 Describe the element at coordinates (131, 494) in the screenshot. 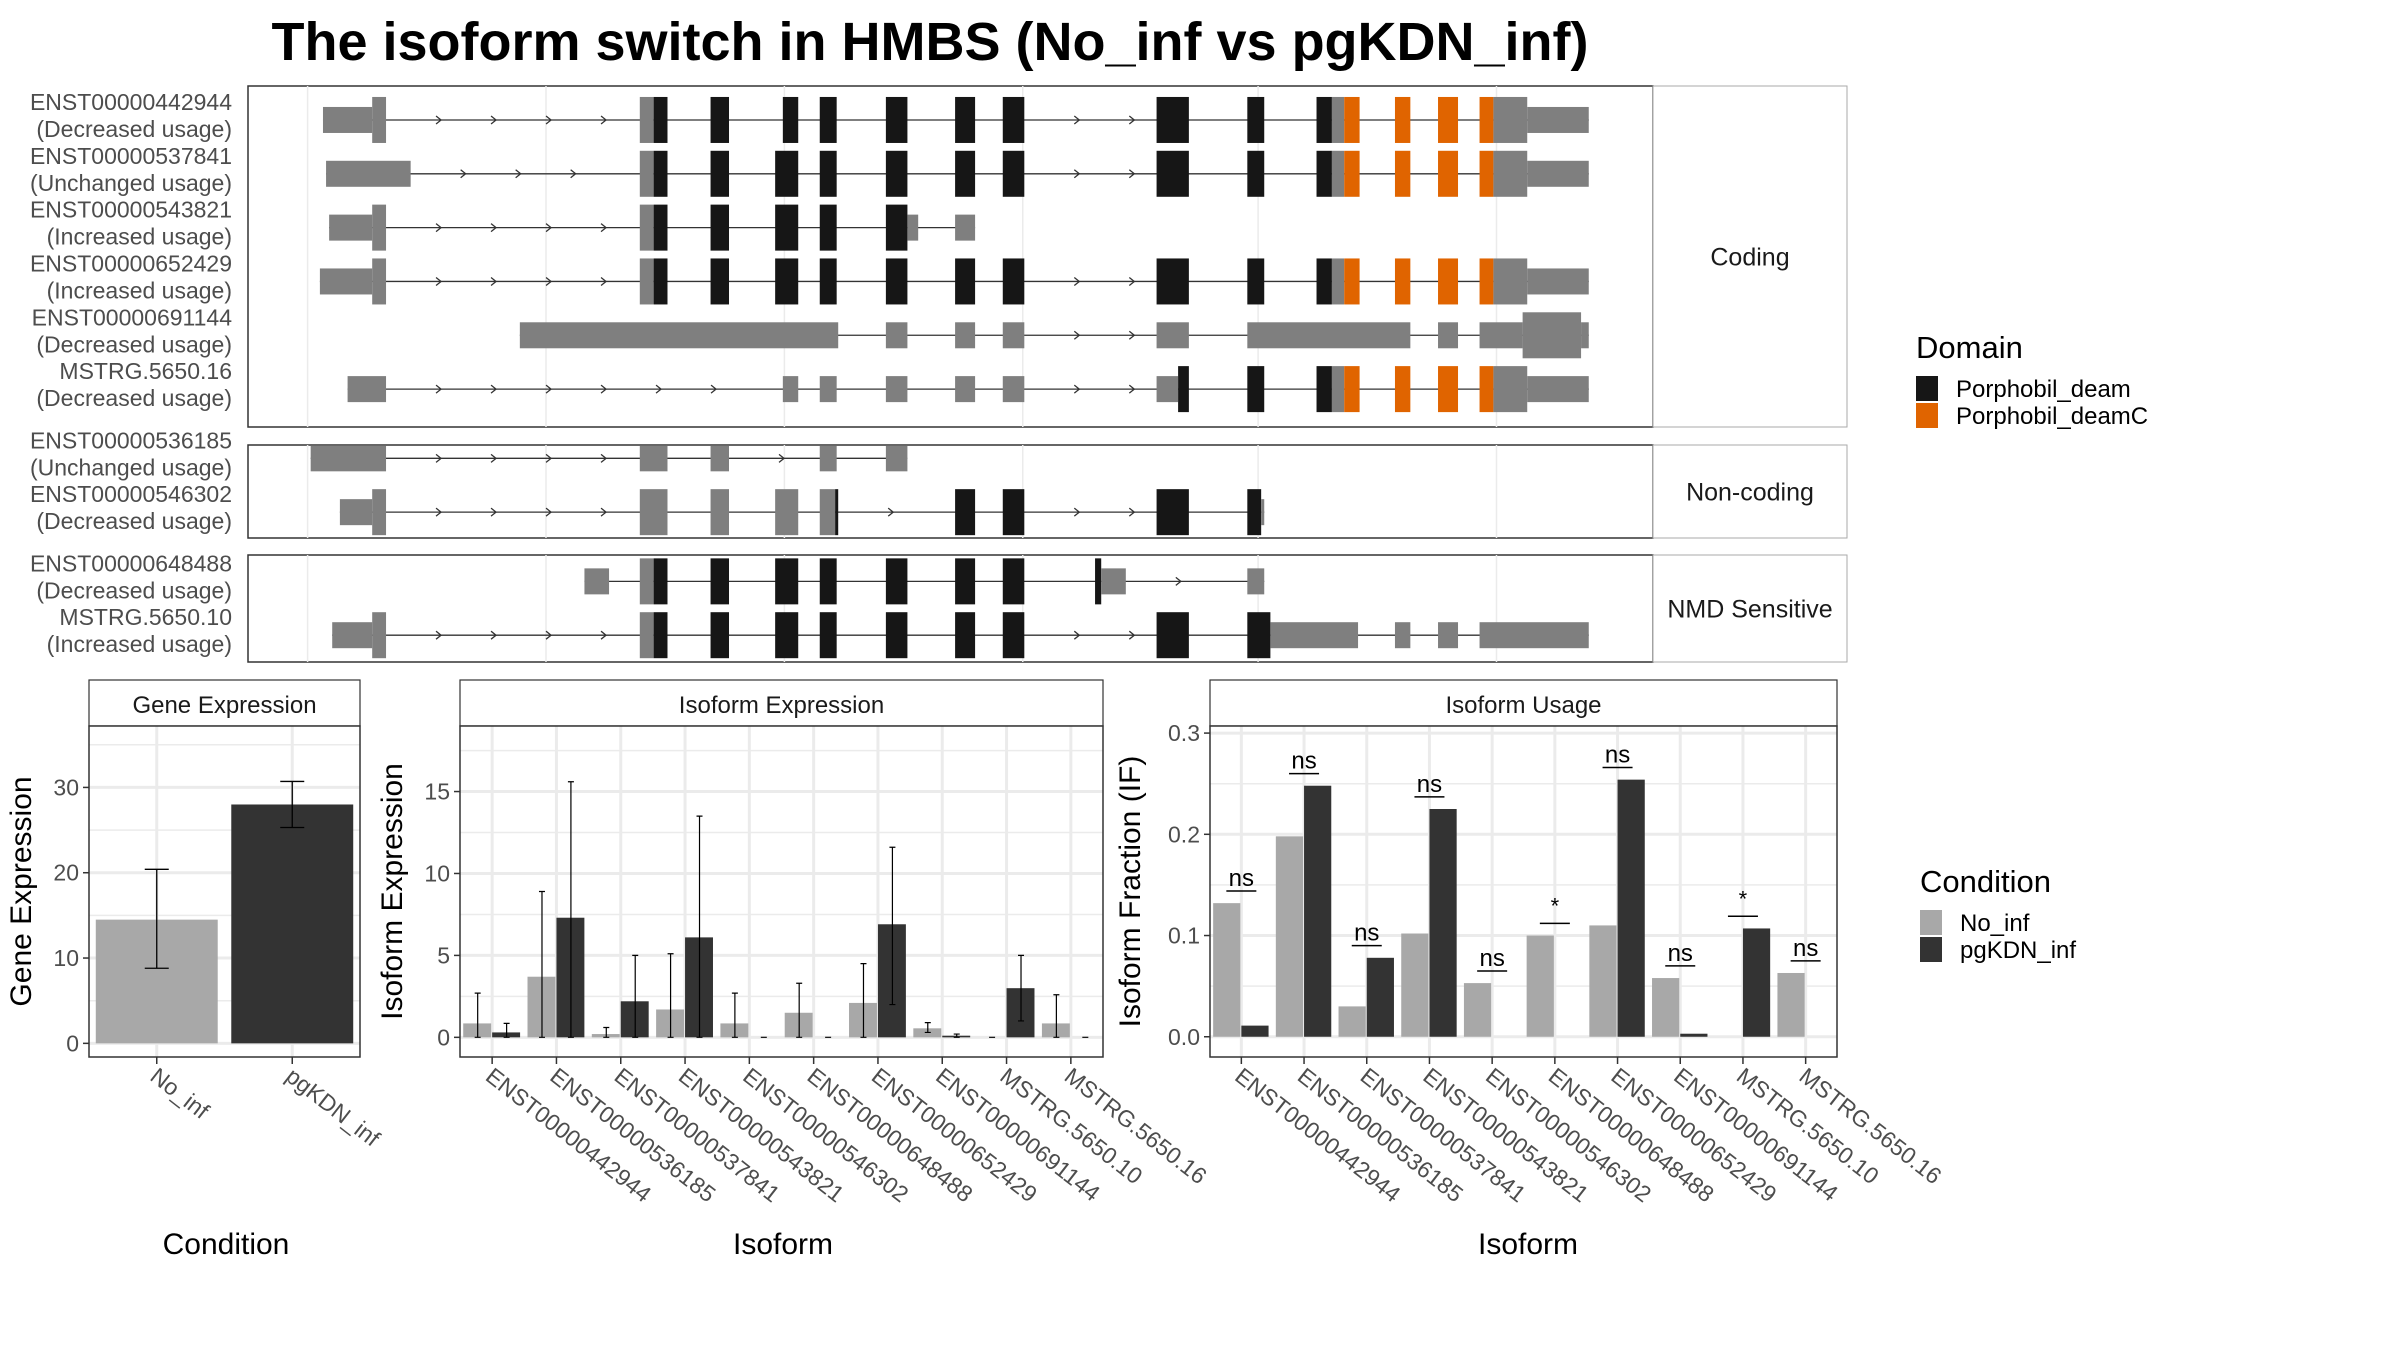

I see `transcript-id: ENST00000546302` at that location.